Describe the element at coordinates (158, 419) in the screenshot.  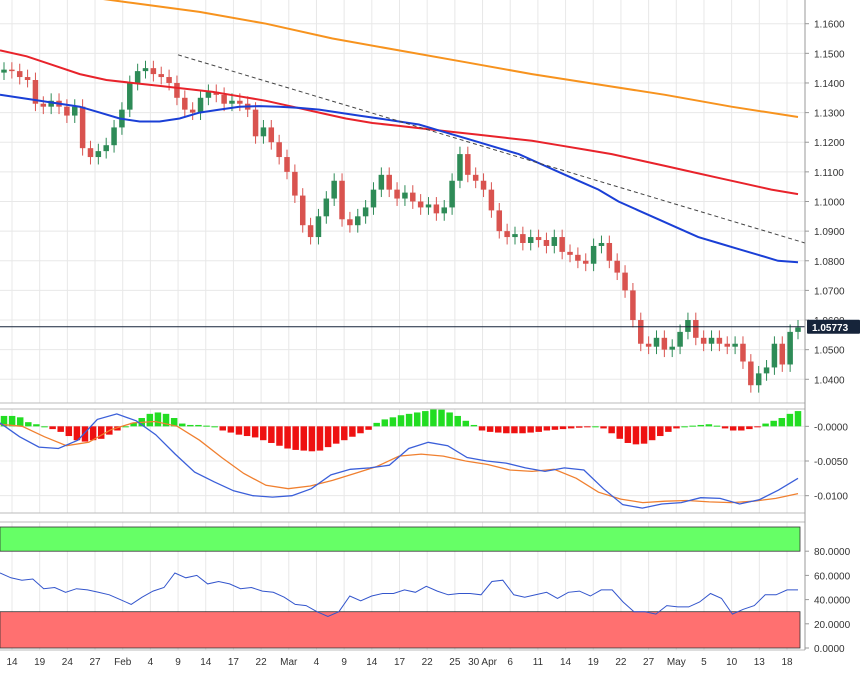
I see `macd-histogram-bar` at that location.